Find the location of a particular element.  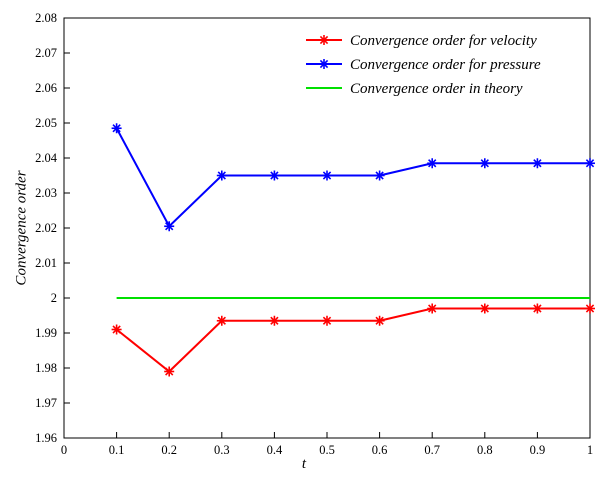

legend-label-1: Convergence order for pressure is located at coordinates (445, 65).